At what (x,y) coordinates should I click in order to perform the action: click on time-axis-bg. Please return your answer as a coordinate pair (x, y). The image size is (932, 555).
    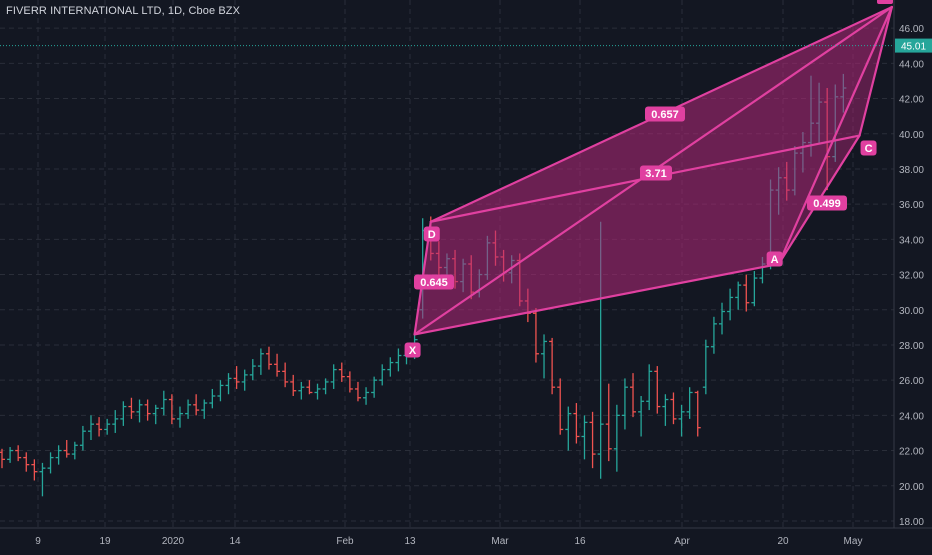
    Looking at the image, I should click on (466, 539).